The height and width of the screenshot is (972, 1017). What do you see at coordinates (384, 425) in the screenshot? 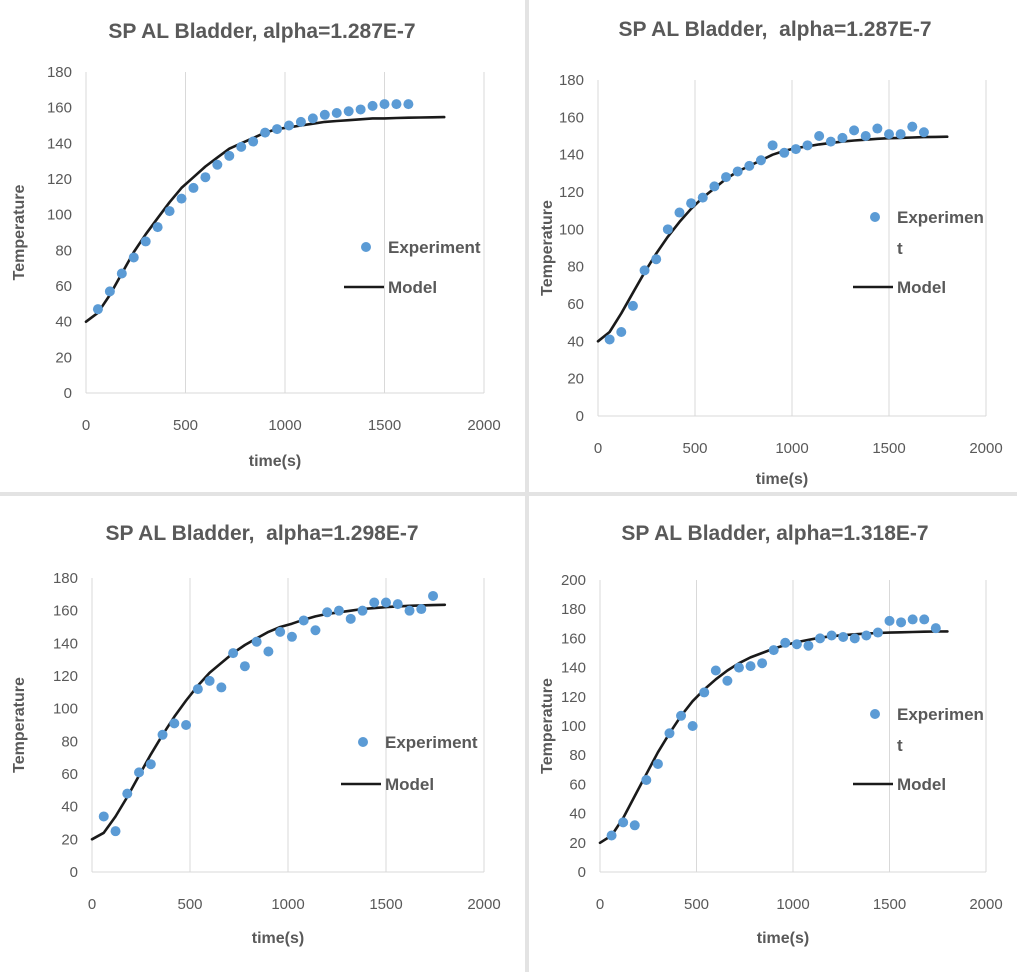
I see `x-tick-label: 1500` at bounding box center [384, 425].